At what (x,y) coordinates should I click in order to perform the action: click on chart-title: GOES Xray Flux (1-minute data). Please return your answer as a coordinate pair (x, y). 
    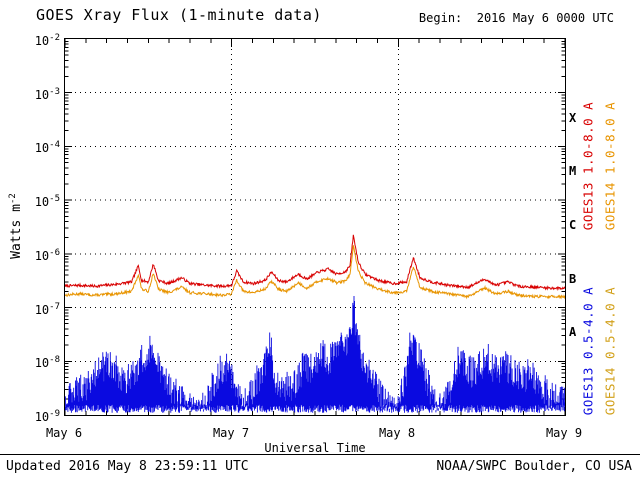
    Looking at the image, I should click on (179, 15).